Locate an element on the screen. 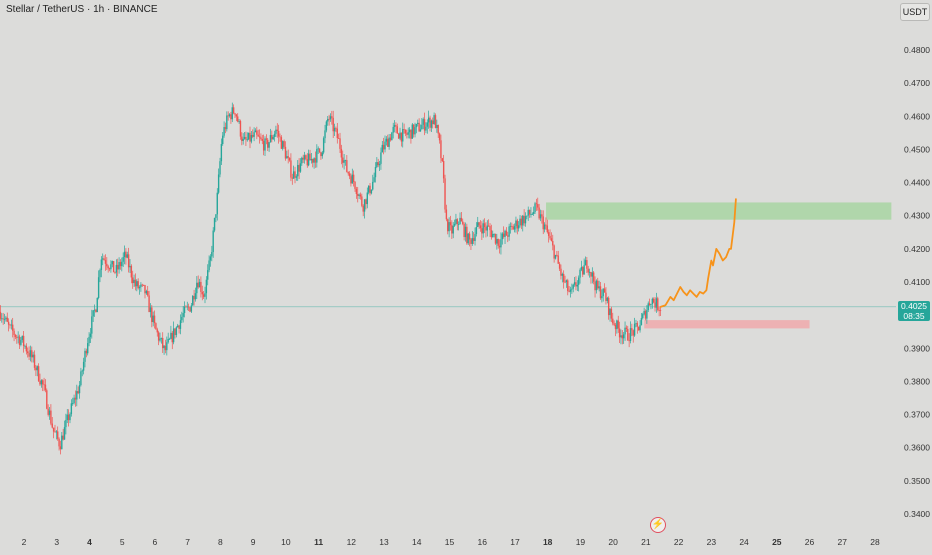 This screenshot has width=932, height=555. y-tick-label: 0.3500 is located at coordinates (917, 481).